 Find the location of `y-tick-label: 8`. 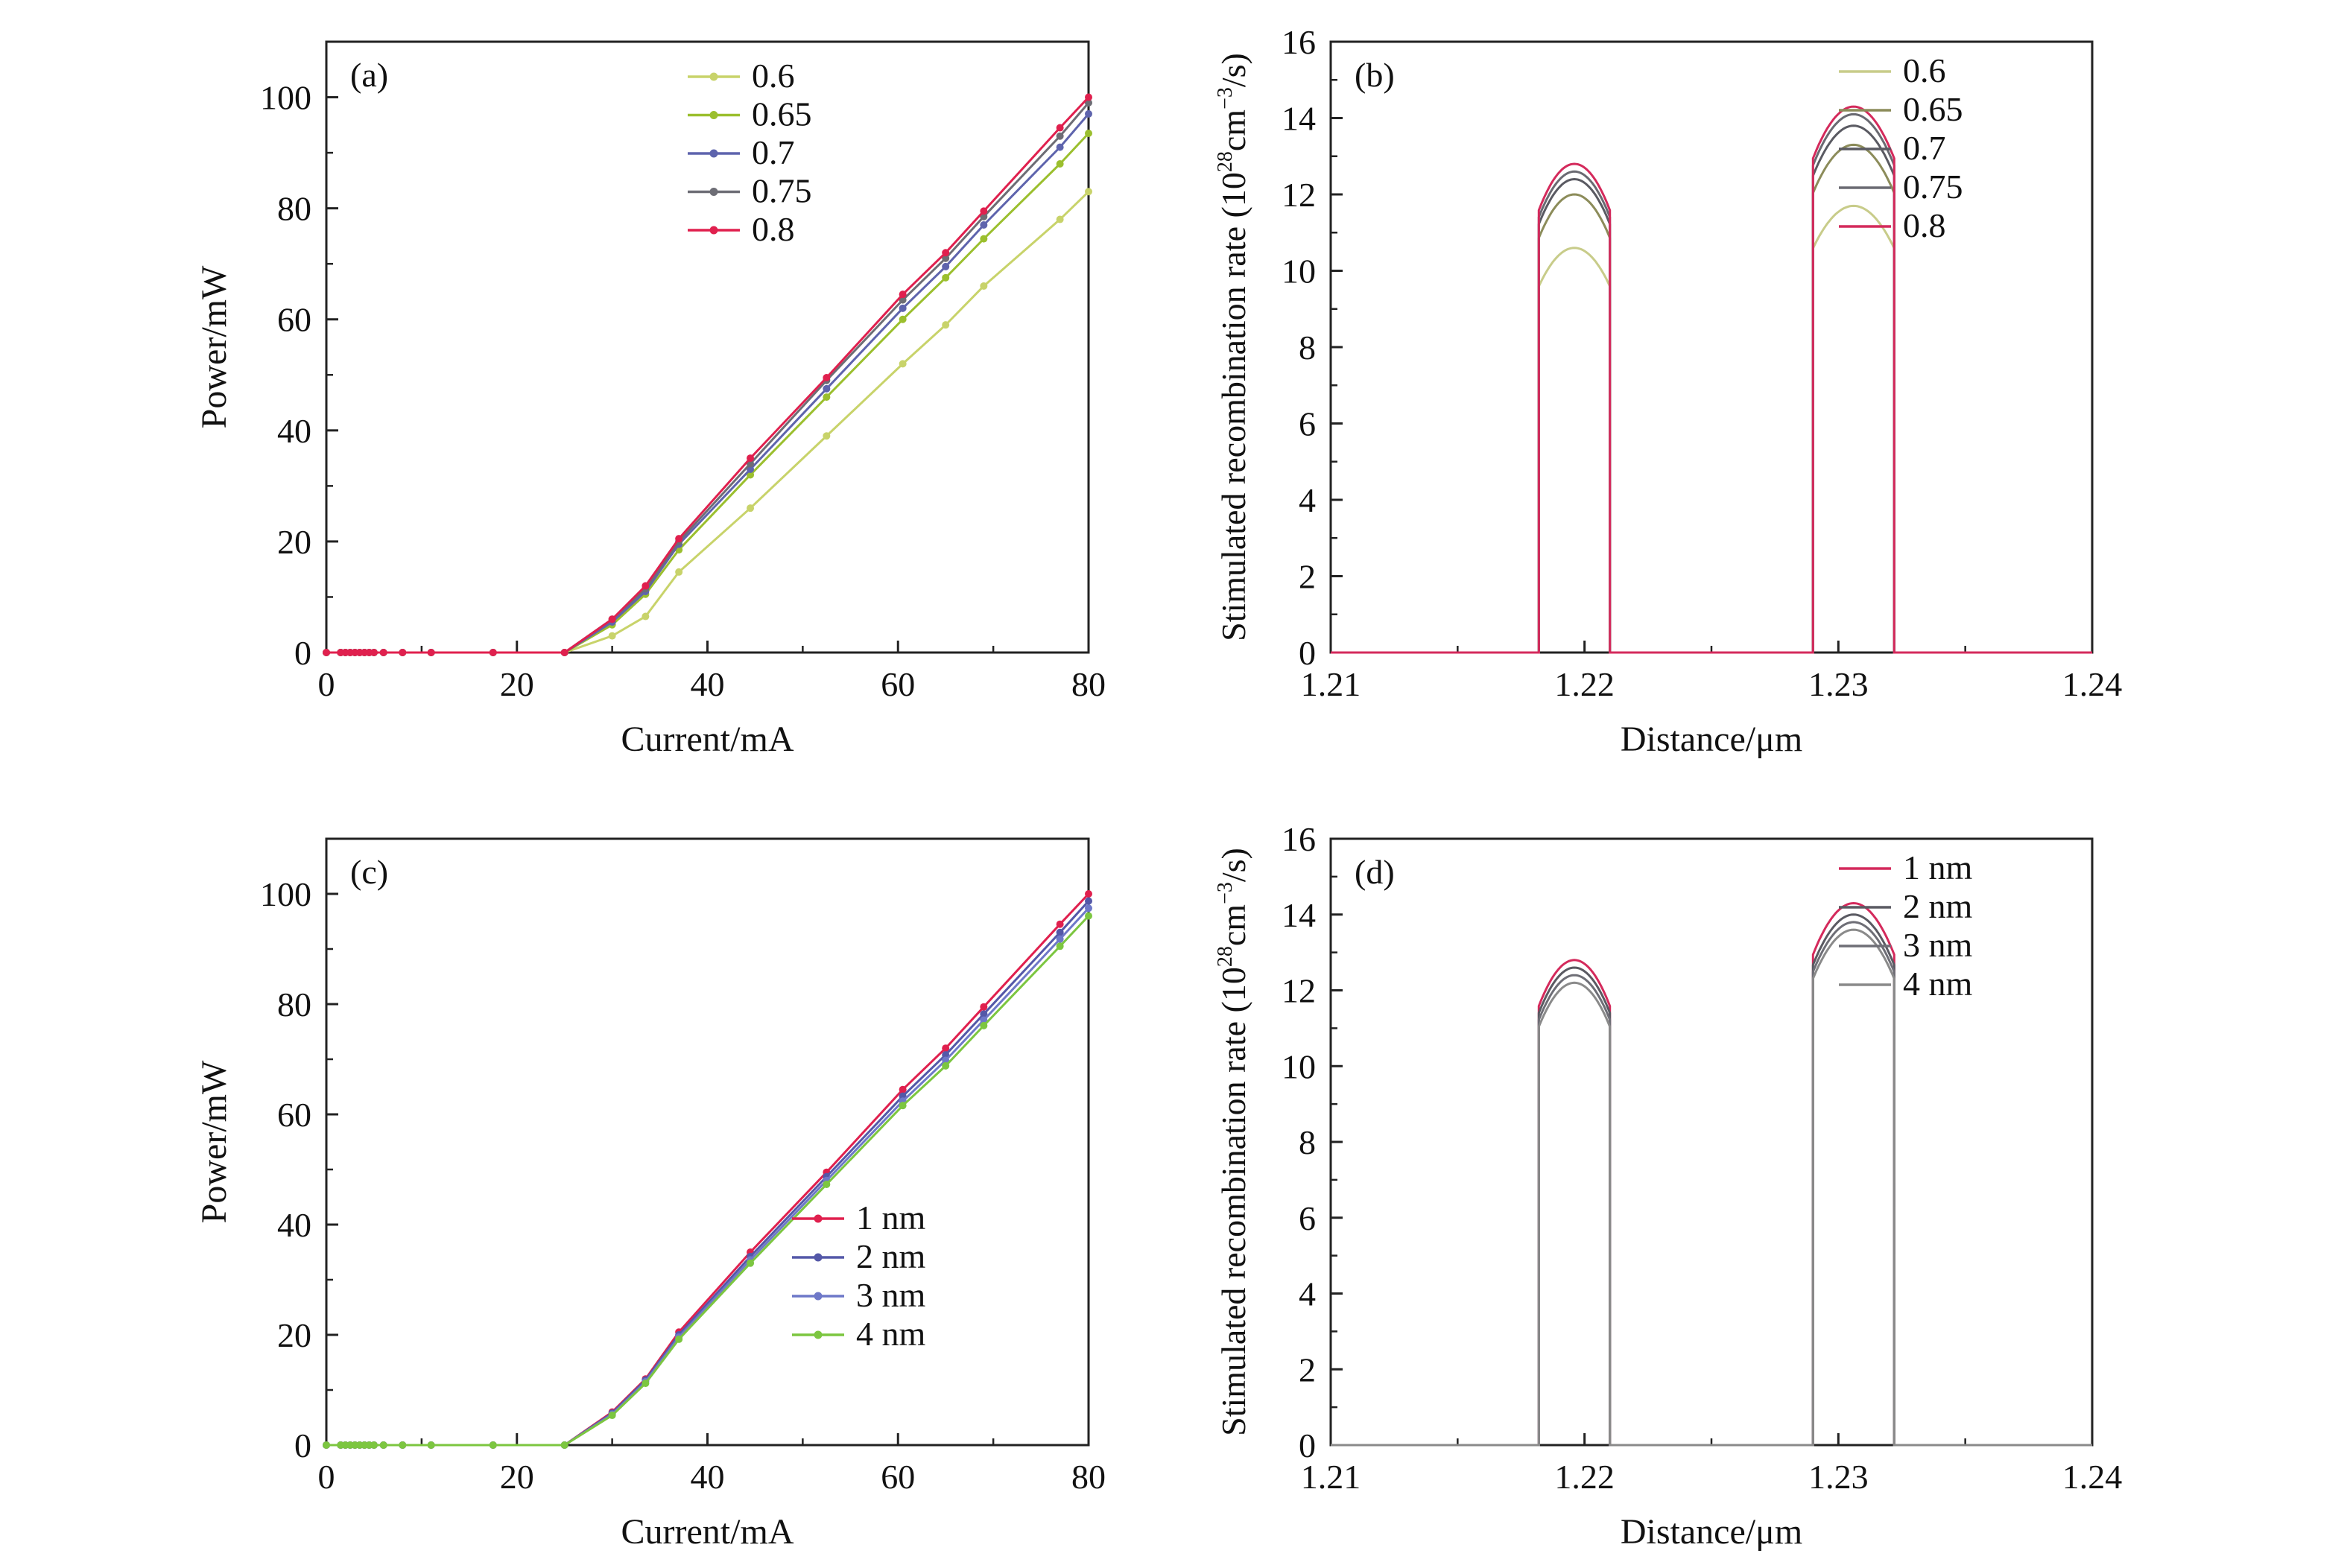

y-tick-label: 8 is located at coordinates (1308, 347).